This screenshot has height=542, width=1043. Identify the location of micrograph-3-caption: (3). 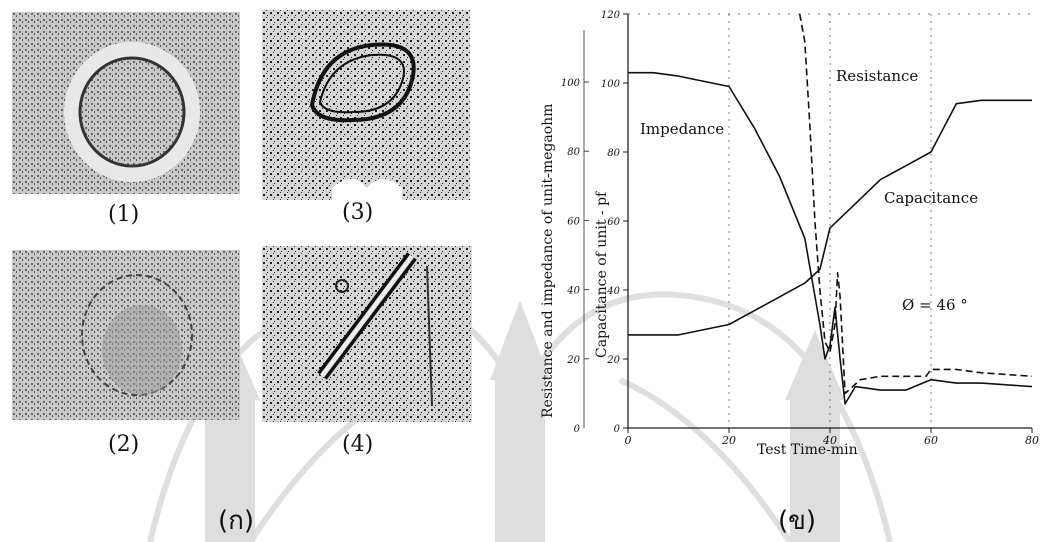
(358, 212).